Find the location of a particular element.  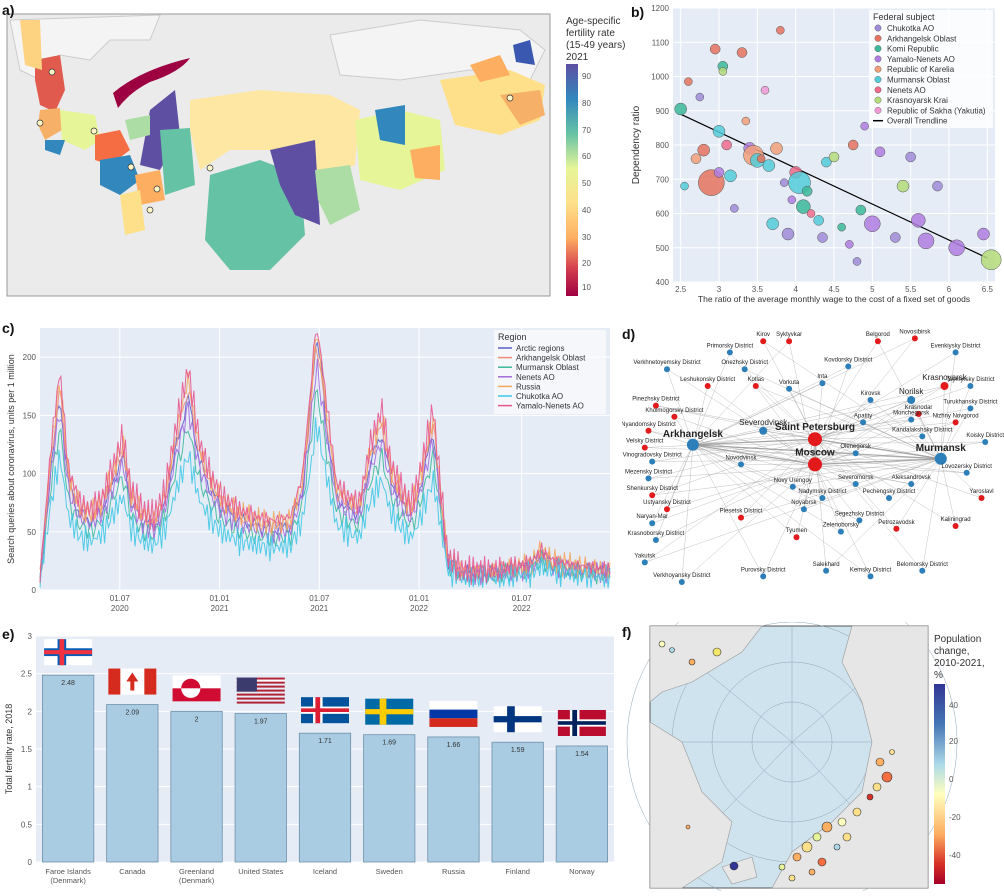

y-tick-label: 1000 is located at coordinates (660, 77).